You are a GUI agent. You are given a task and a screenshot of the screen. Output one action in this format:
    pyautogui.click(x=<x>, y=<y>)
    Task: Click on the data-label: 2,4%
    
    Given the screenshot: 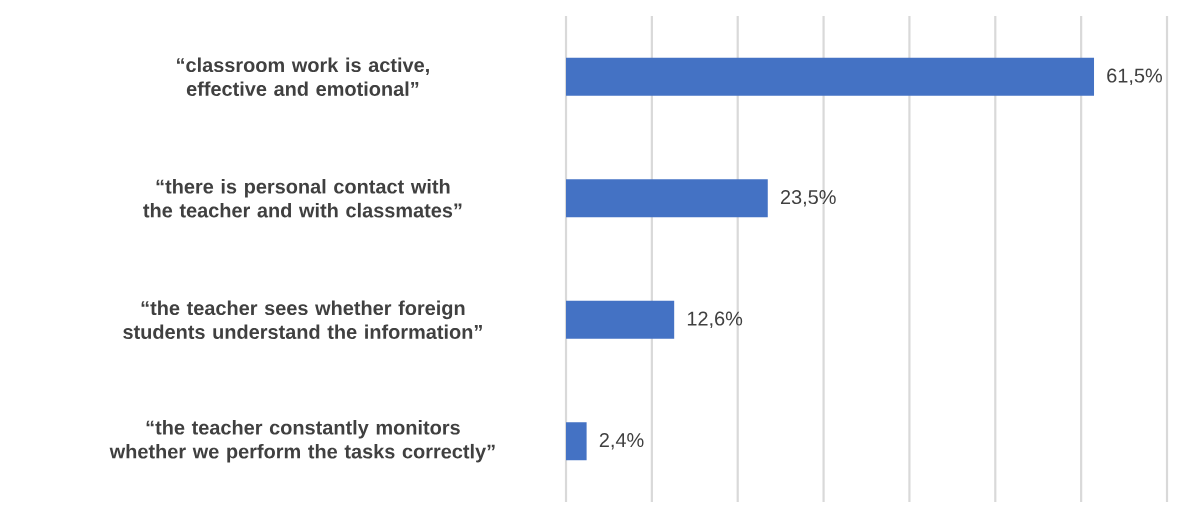 What is the action you would take?
    pyautogui.click(x=621, y=441)
    